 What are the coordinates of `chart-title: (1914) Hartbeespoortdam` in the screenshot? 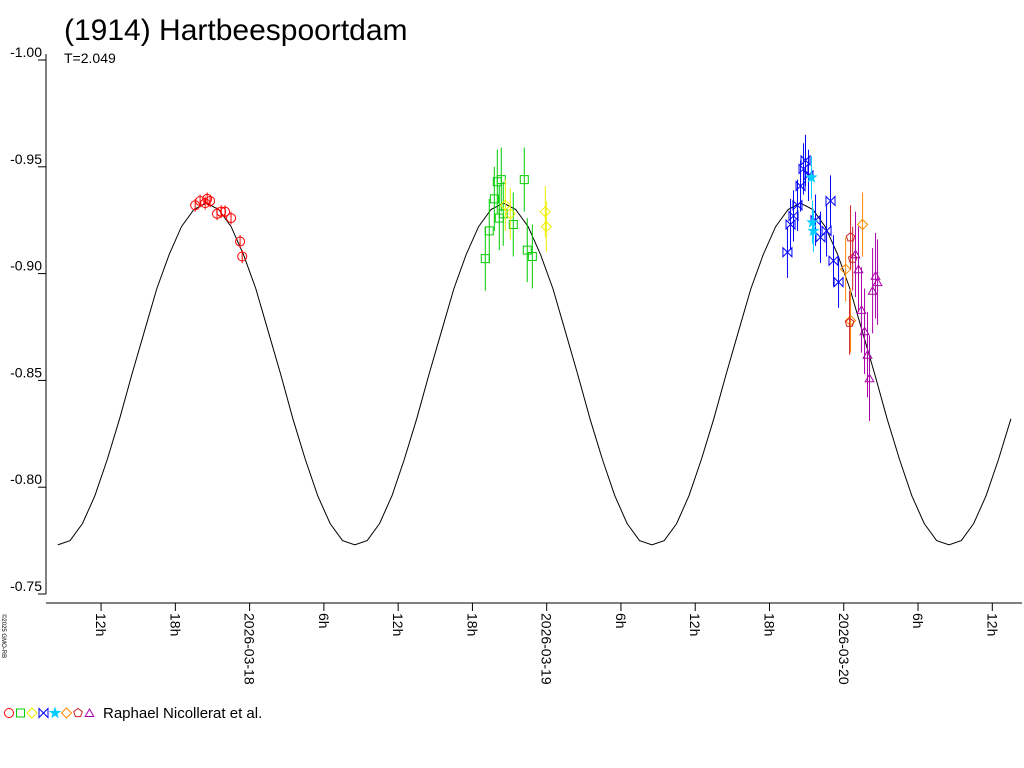 It's located at (236, 30).